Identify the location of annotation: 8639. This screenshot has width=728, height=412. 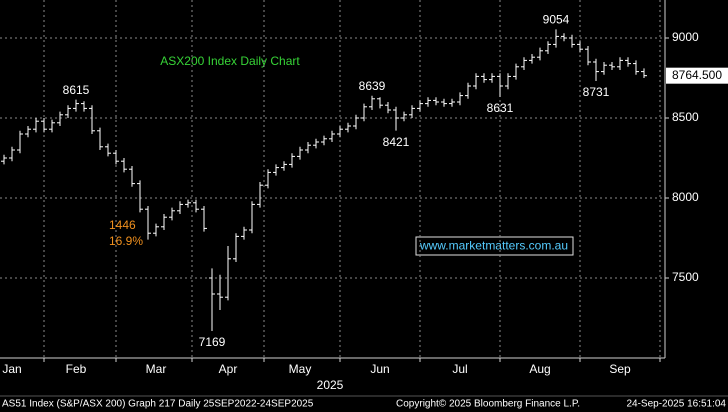
(372, 86).